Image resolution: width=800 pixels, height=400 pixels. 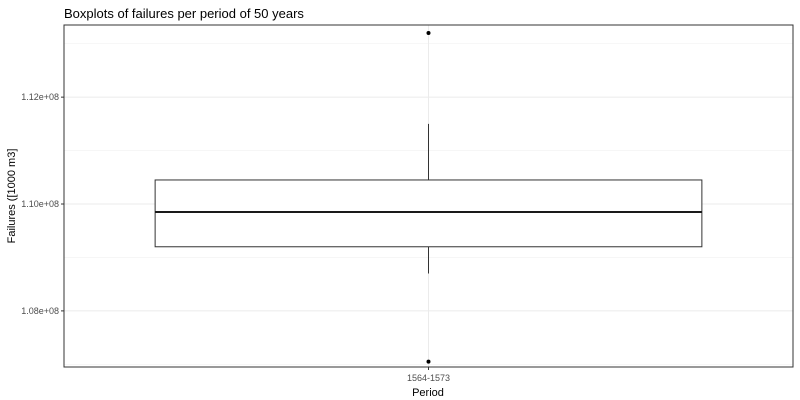 I want to click on y-axis-label: Failures ([1000 m3], so click(x=12, y=196).